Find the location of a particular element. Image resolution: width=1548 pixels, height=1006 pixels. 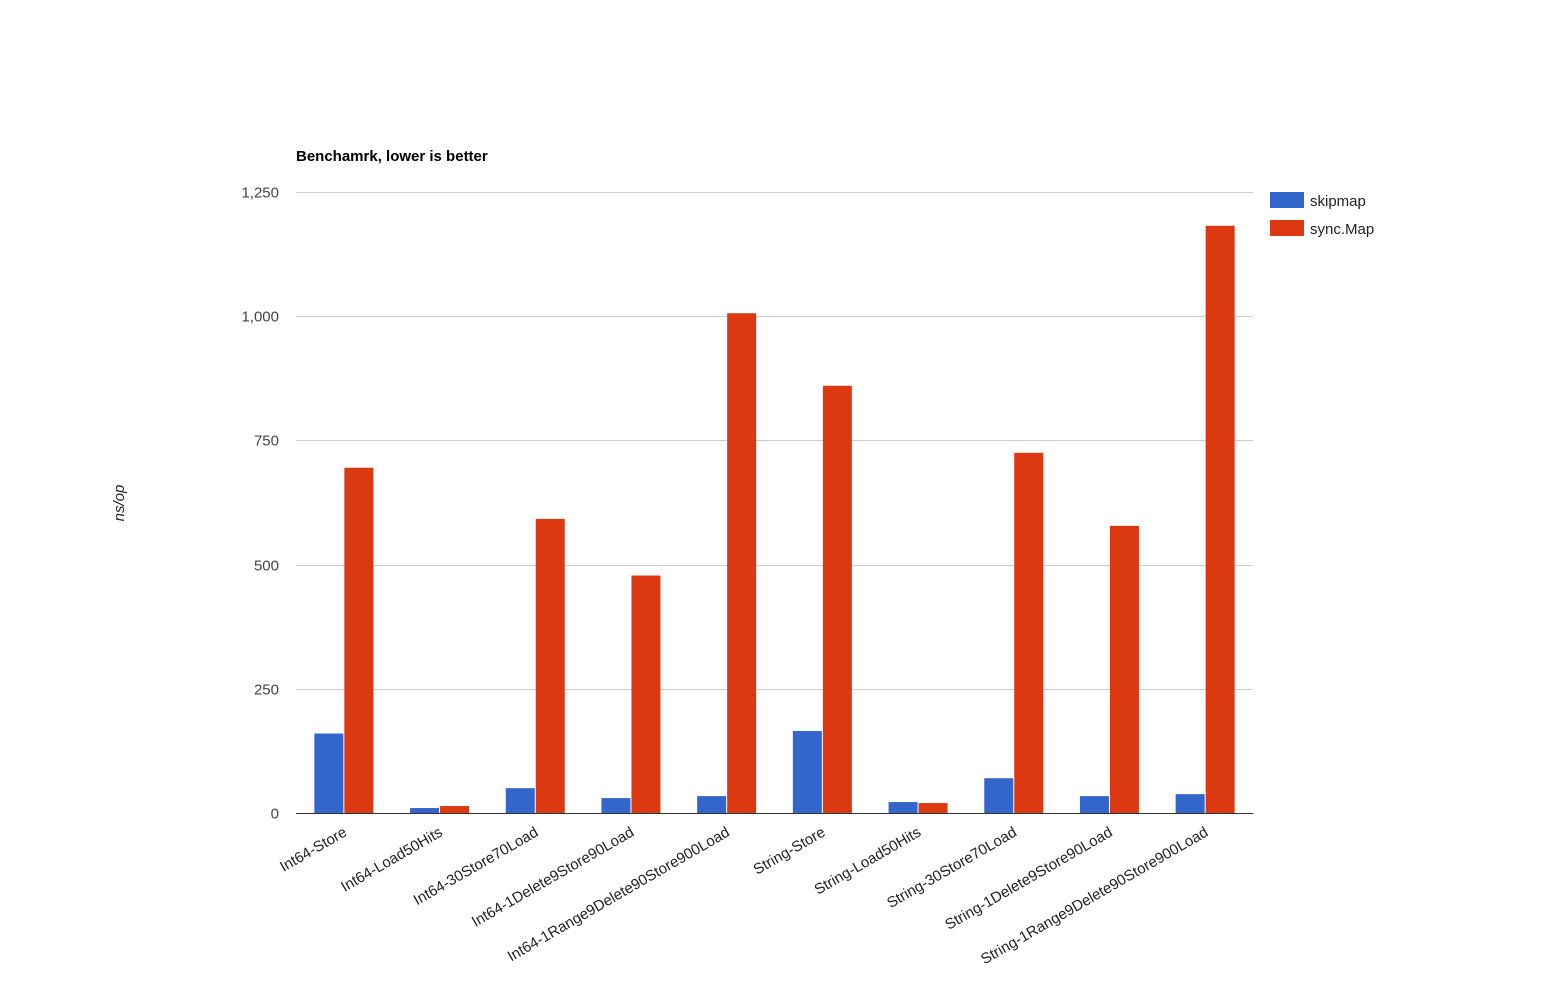

y-axis-ticks: 0 250 500 750 1,000 1,250 is located at coordinates (260, 504).